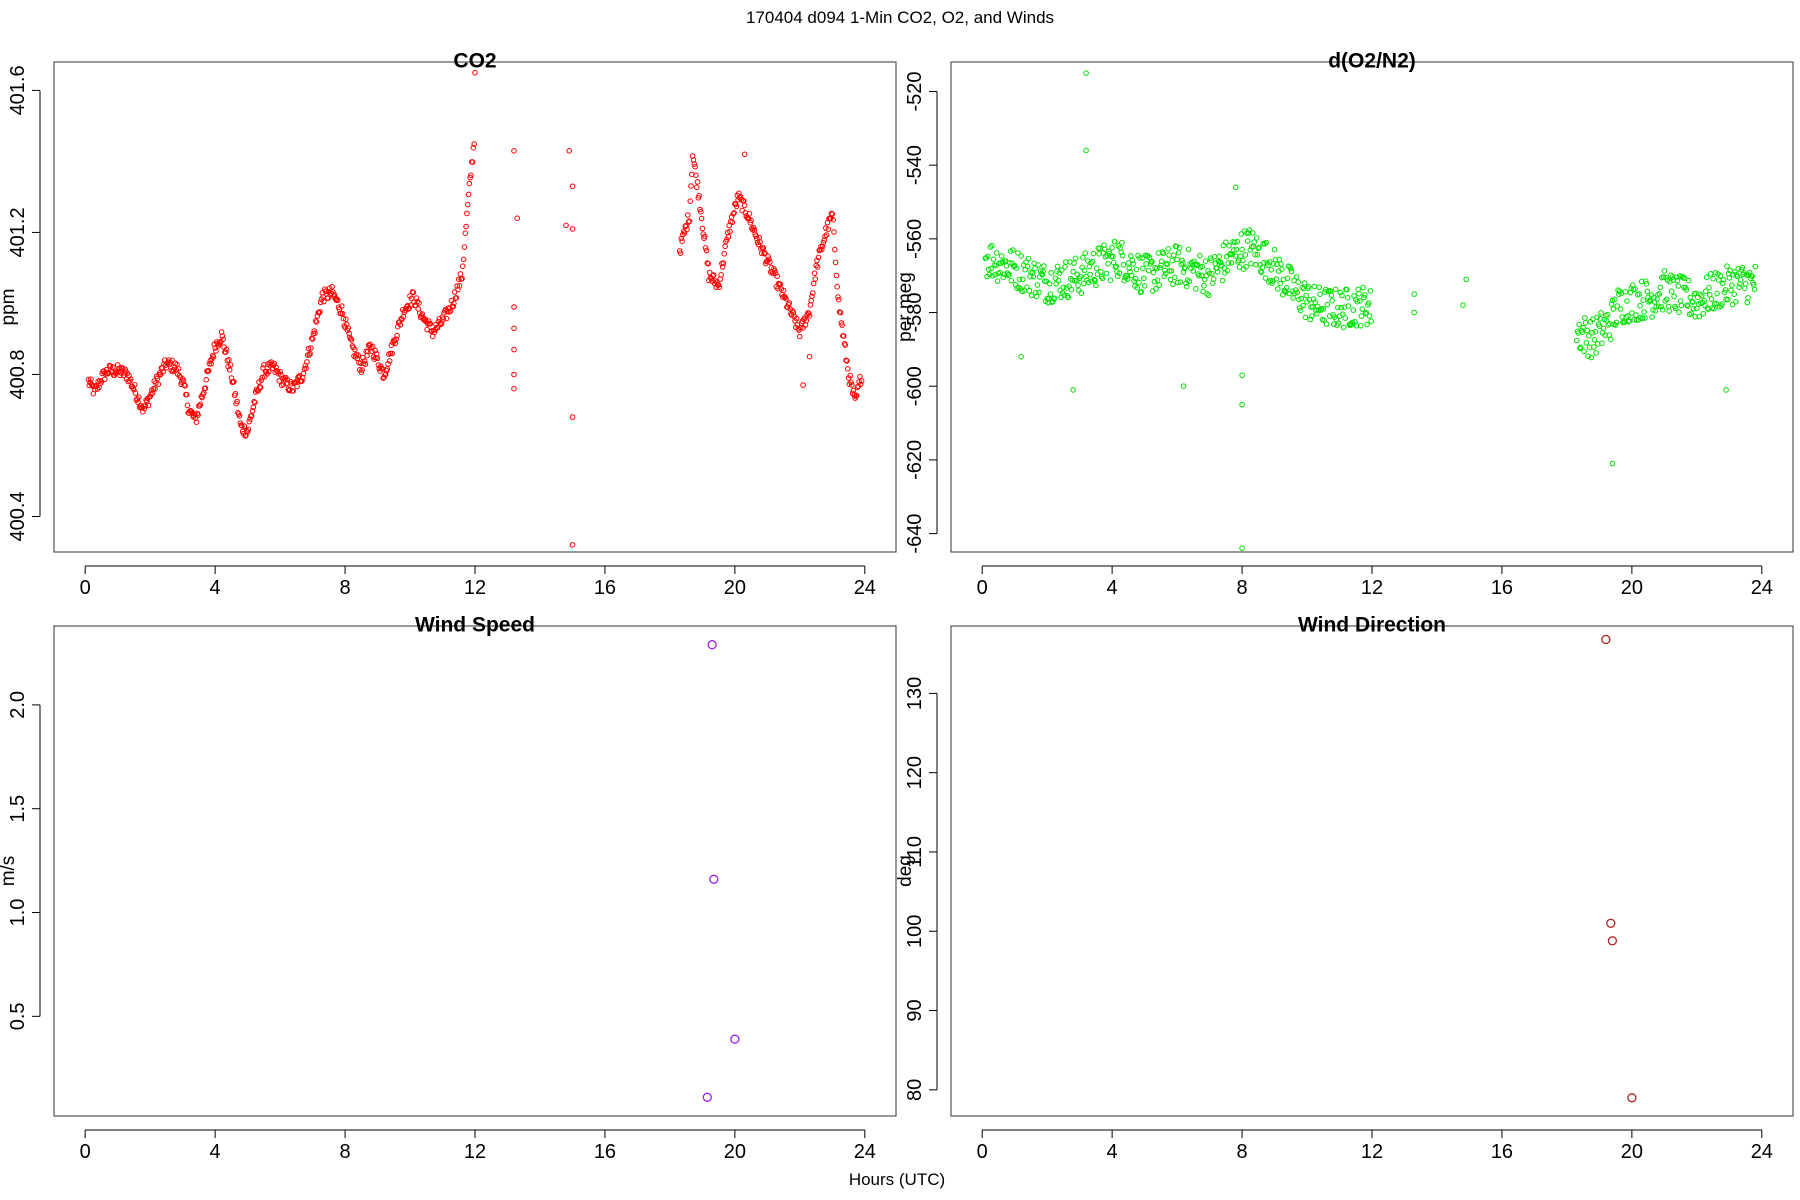  What do you see at coordinates (1502, 1152) in the screenshot?
I see `x-tick-label: 16` at bounding box center [1502, 1152].